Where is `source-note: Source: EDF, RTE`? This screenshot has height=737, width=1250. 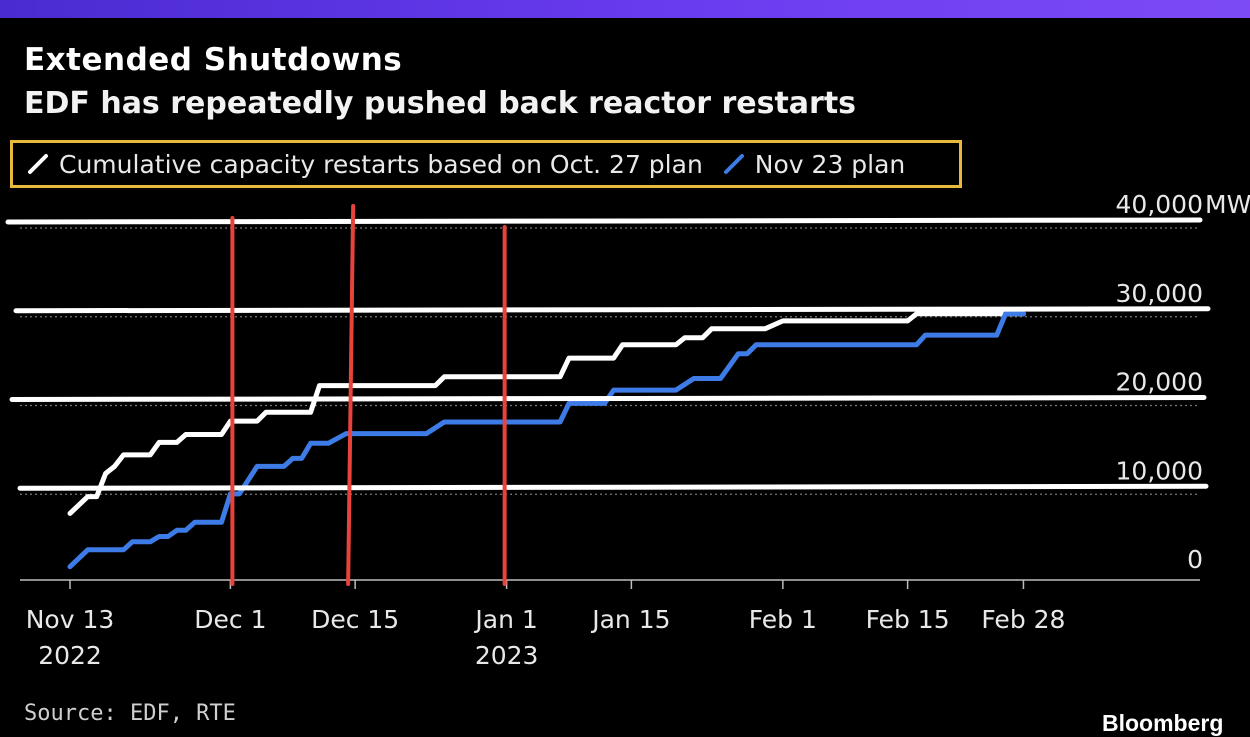
source-note: Source: EDF, RTE is located at coordinates (130, 713).